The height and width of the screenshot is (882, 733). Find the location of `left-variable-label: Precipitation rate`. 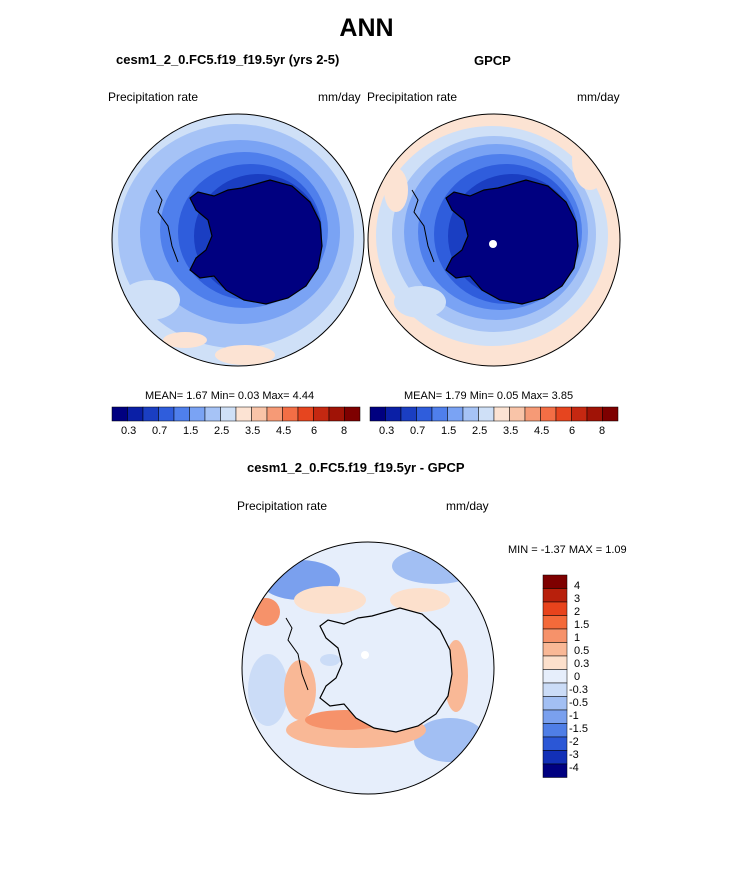

left-variable-label: Precipitation rate is located at coordinates (153, 97).